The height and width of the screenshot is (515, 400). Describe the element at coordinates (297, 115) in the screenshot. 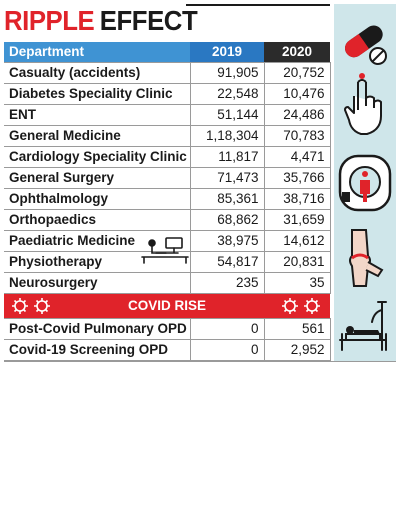

I see `cell-2020: 24,486` at that location.